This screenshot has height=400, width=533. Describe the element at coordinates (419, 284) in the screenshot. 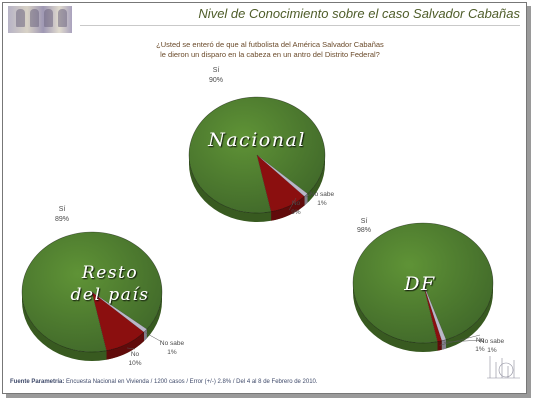

I see `pie-title-line-0: DF` at that location.